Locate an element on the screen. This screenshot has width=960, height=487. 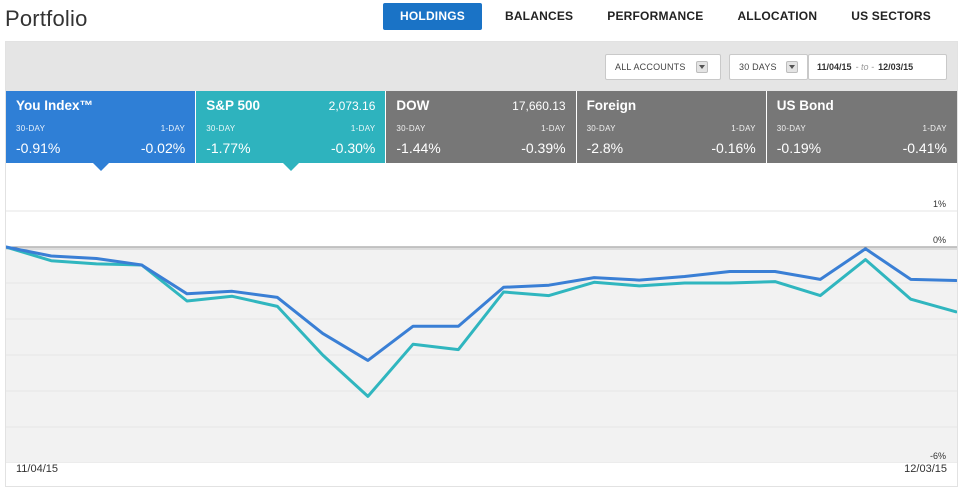
card-name: DOW is located at coordinates (413, 105).